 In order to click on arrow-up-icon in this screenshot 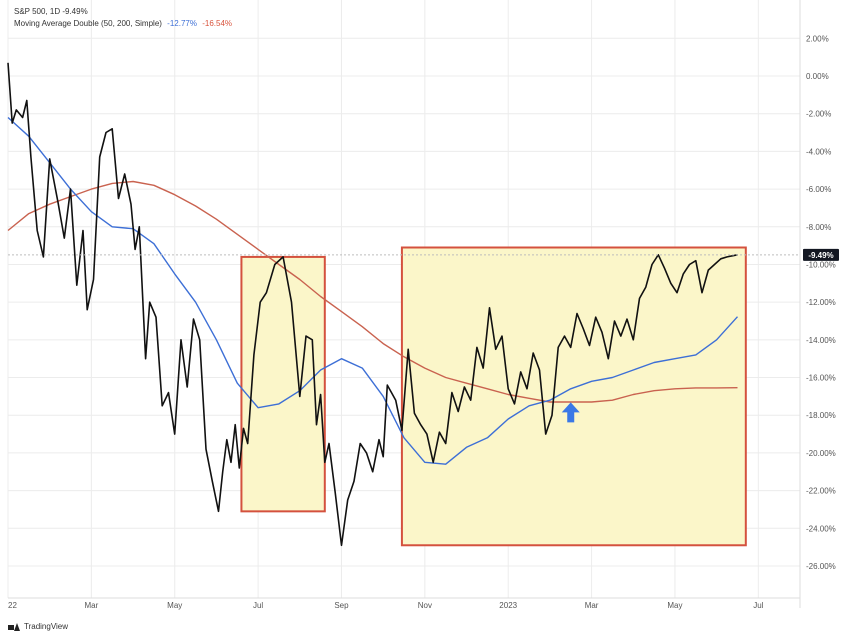, I will do `click(570, 412)`.